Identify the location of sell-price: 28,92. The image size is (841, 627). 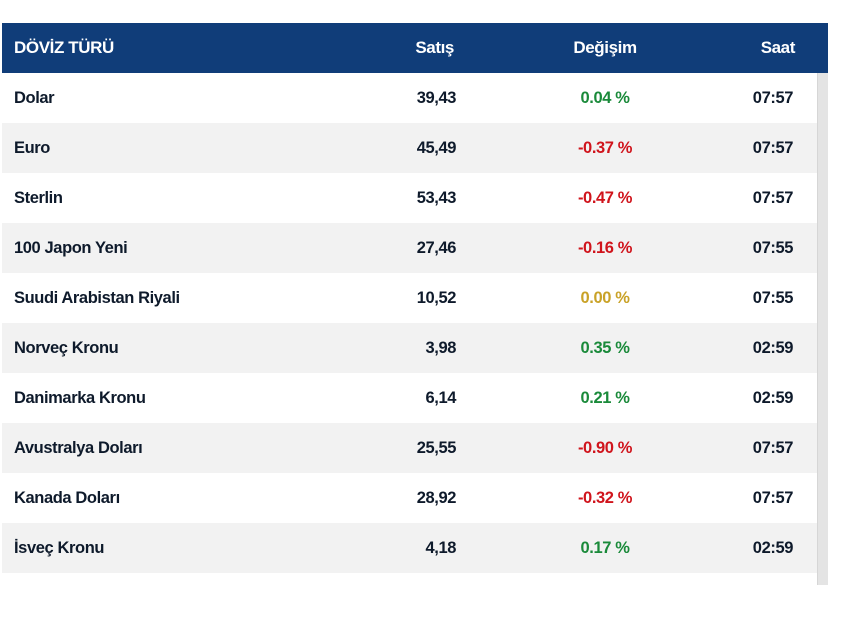
(436, 498).